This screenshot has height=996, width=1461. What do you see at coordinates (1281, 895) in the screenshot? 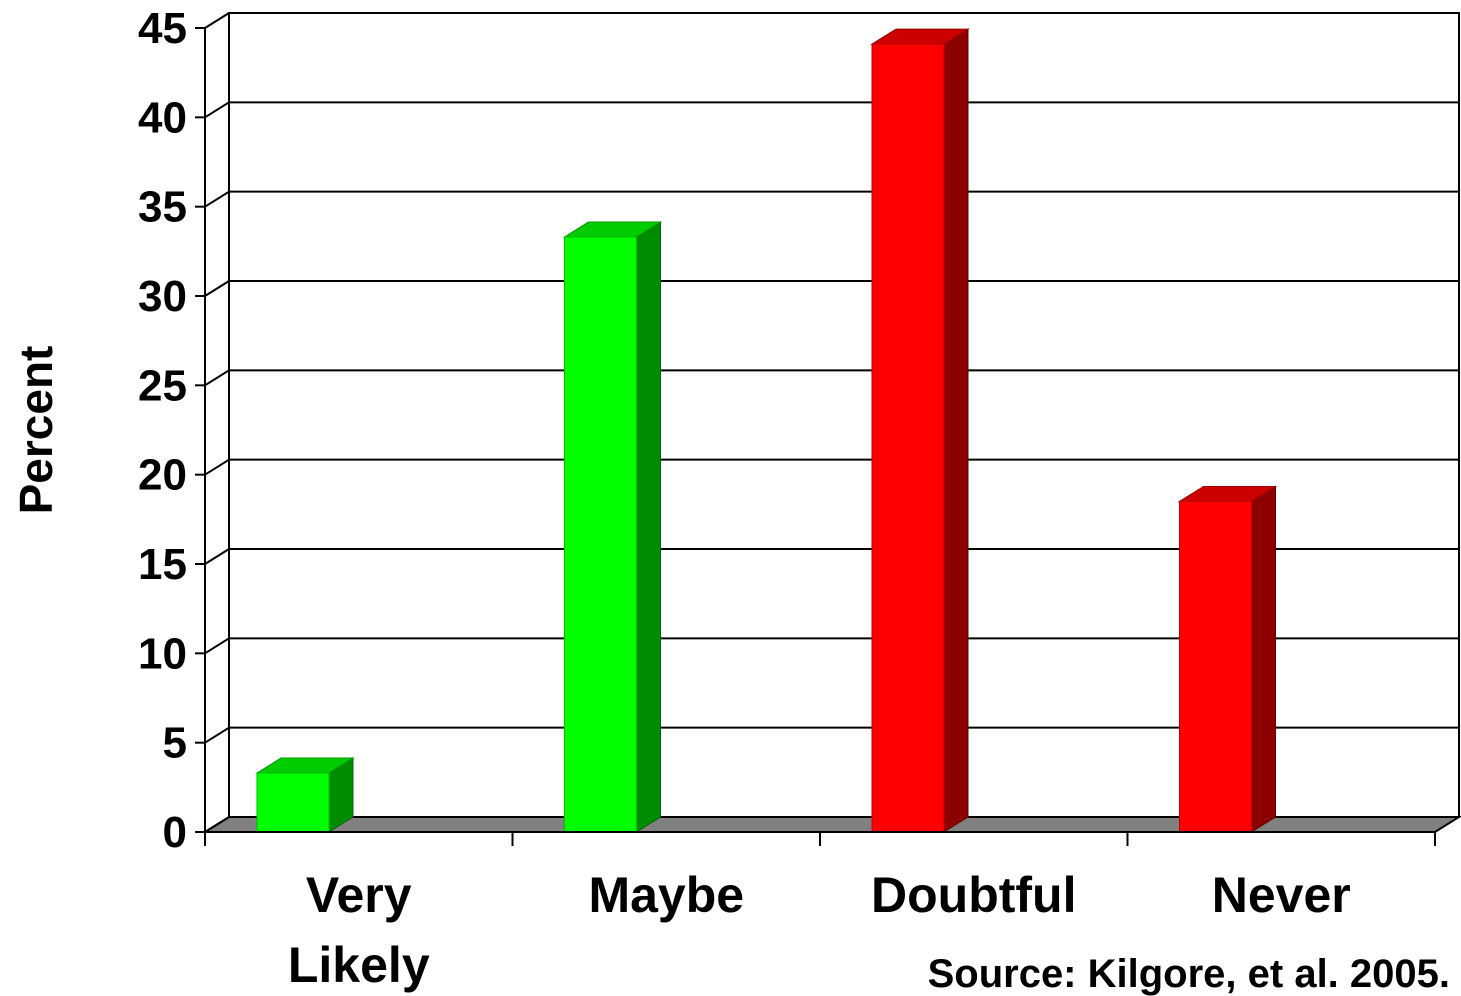
I see `x-category-label: Never` at bounding box center [1281, 895].